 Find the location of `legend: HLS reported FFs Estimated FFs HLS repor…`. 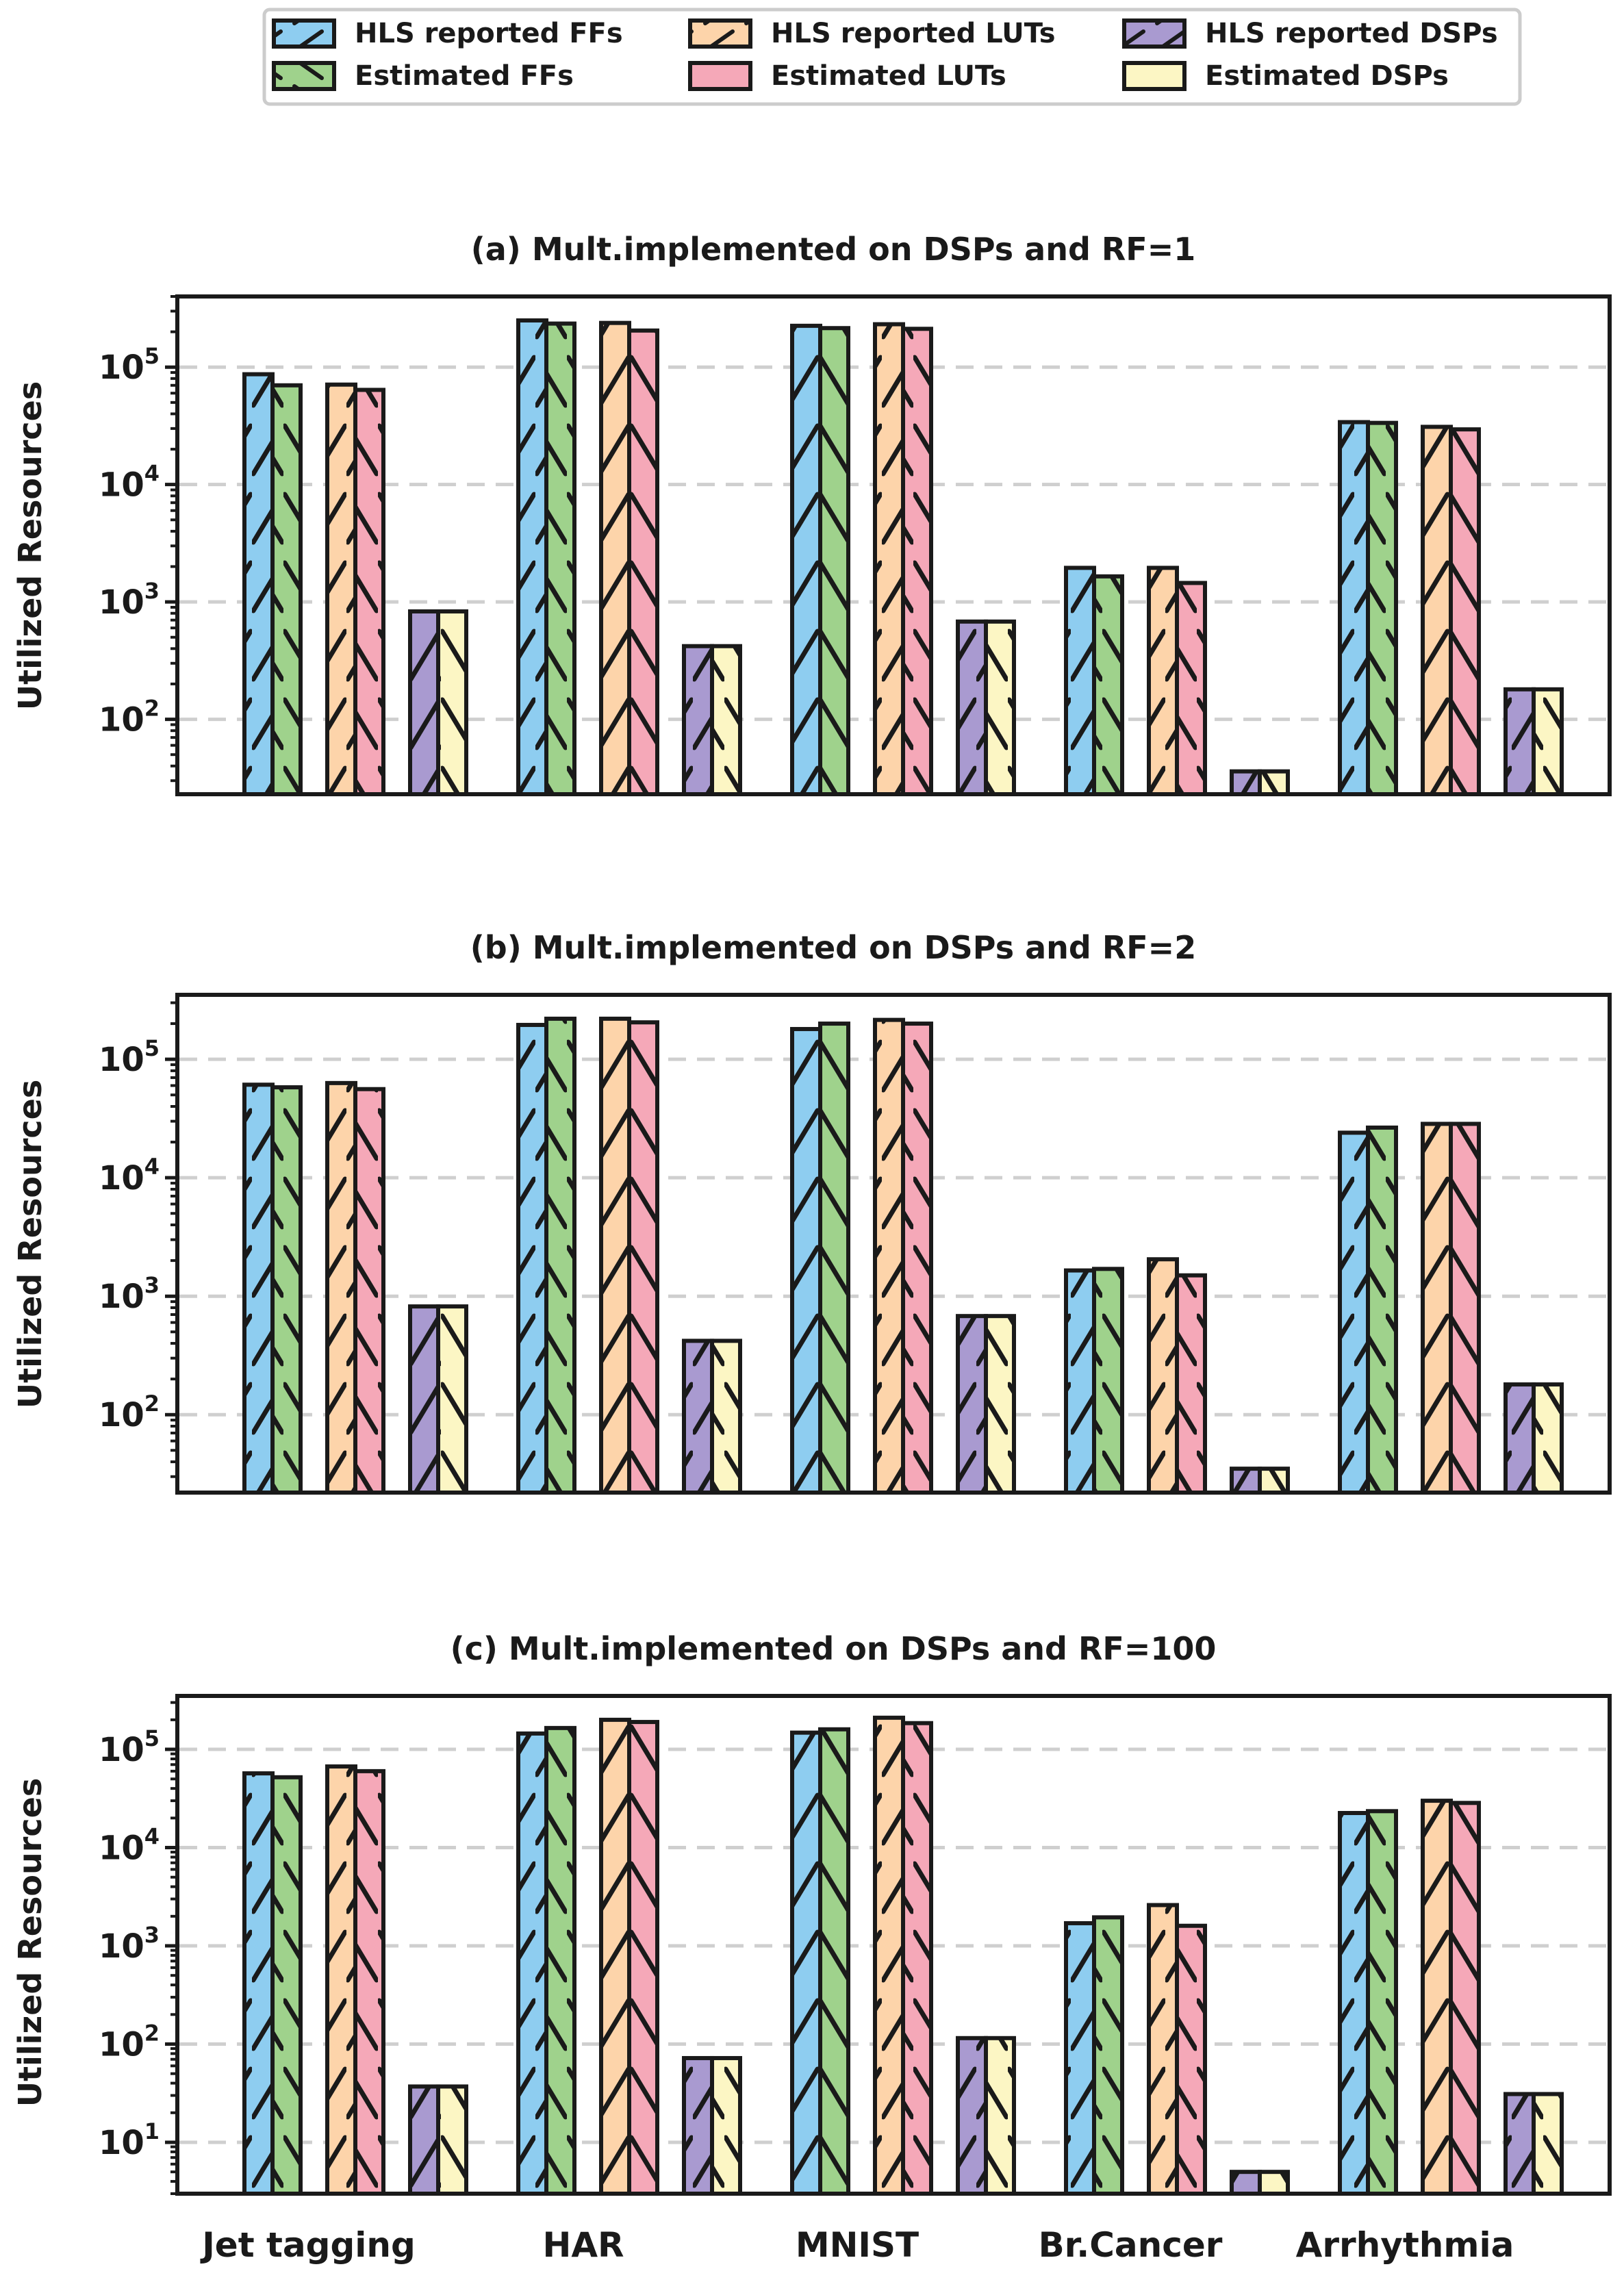

legend: HLS reported FFs Estimated FFs HLS repor… is located at coordinates (892, 57).